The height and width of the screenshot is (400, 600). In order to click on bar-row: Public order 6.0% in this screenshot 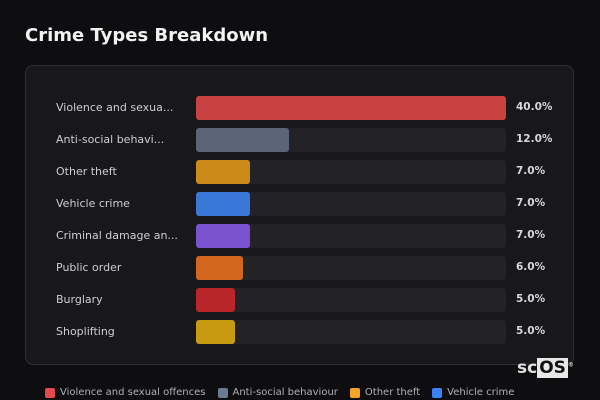, I will do `click(299, 268)`.